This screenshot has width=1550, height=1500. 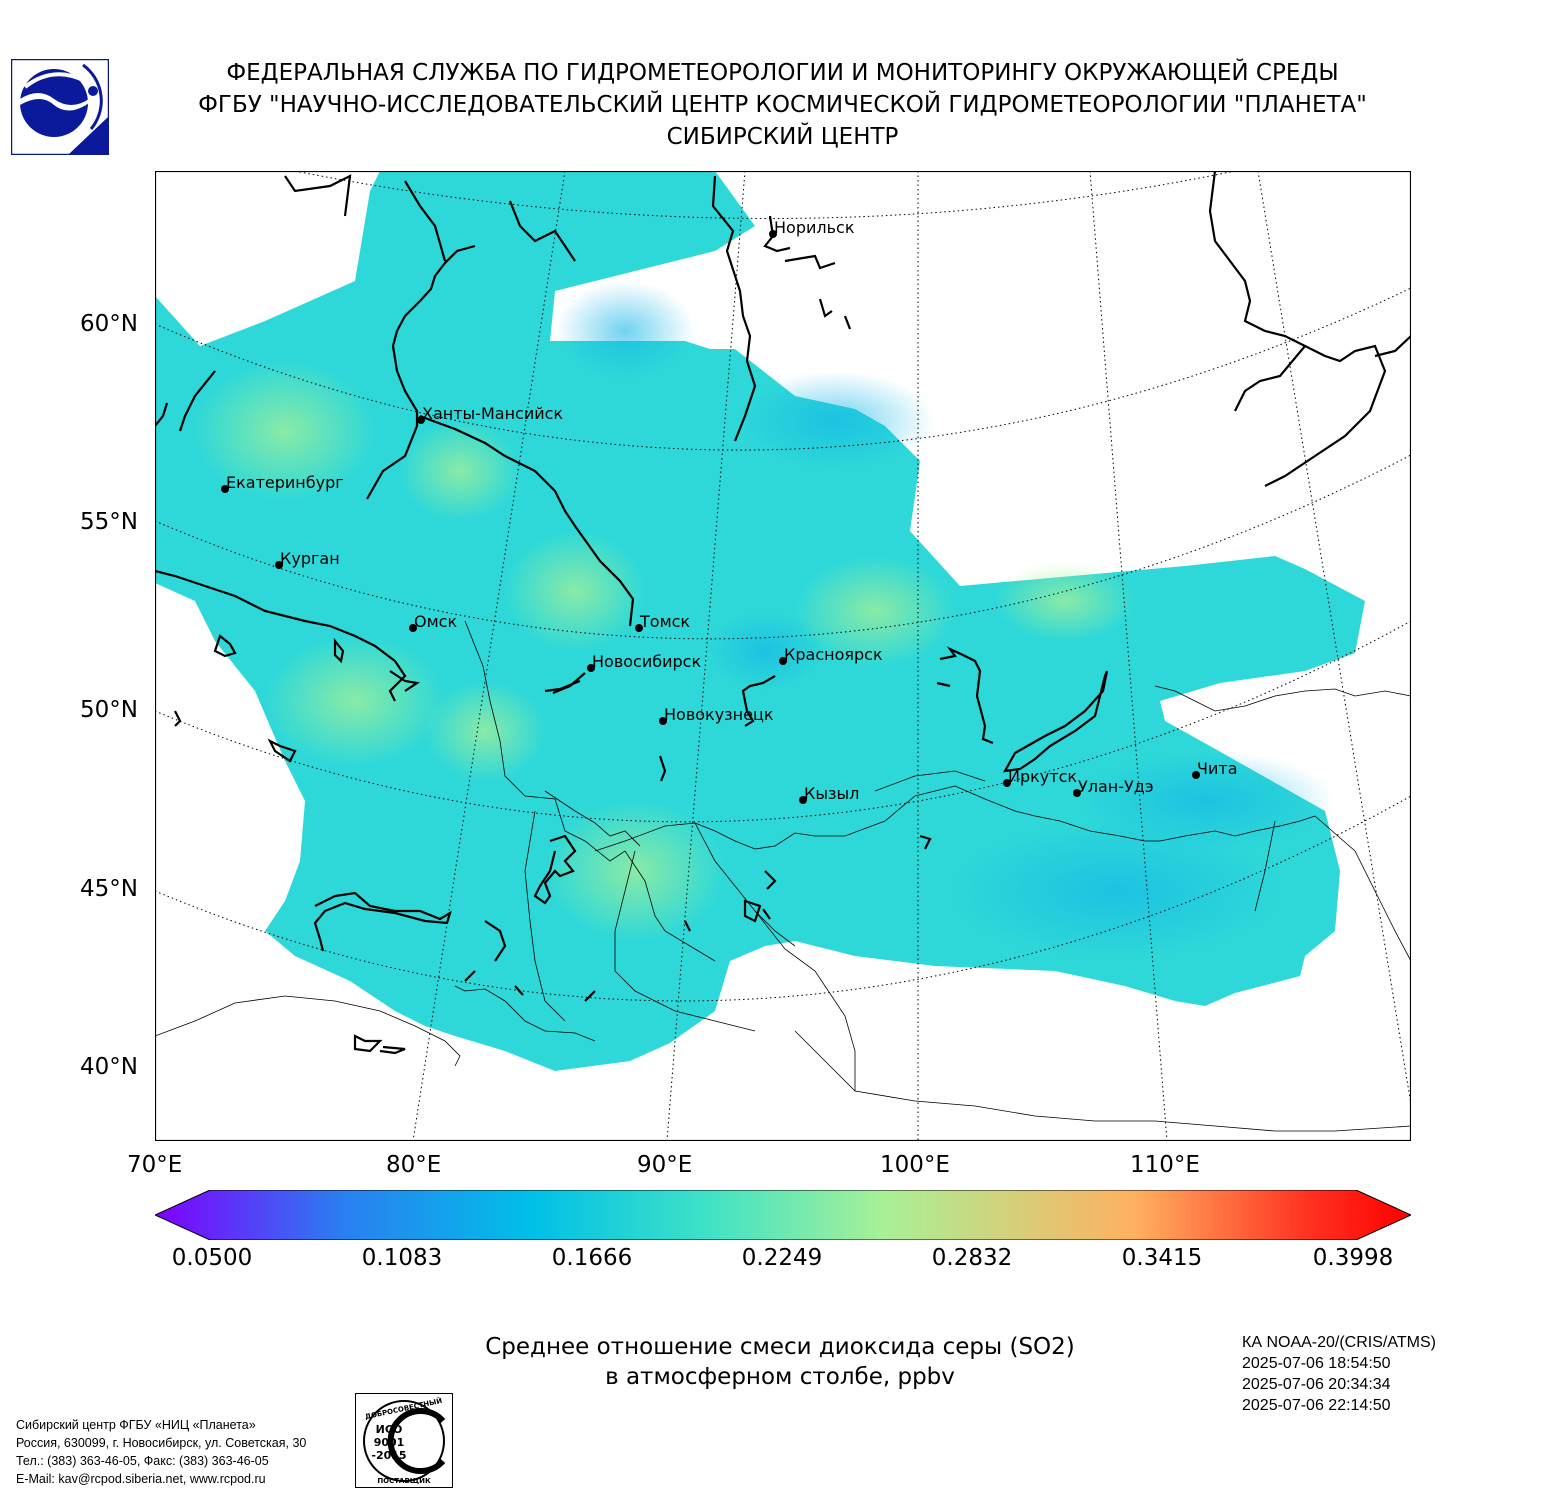 I want to click on svg-text: Курган, so click(x=310, y=558).